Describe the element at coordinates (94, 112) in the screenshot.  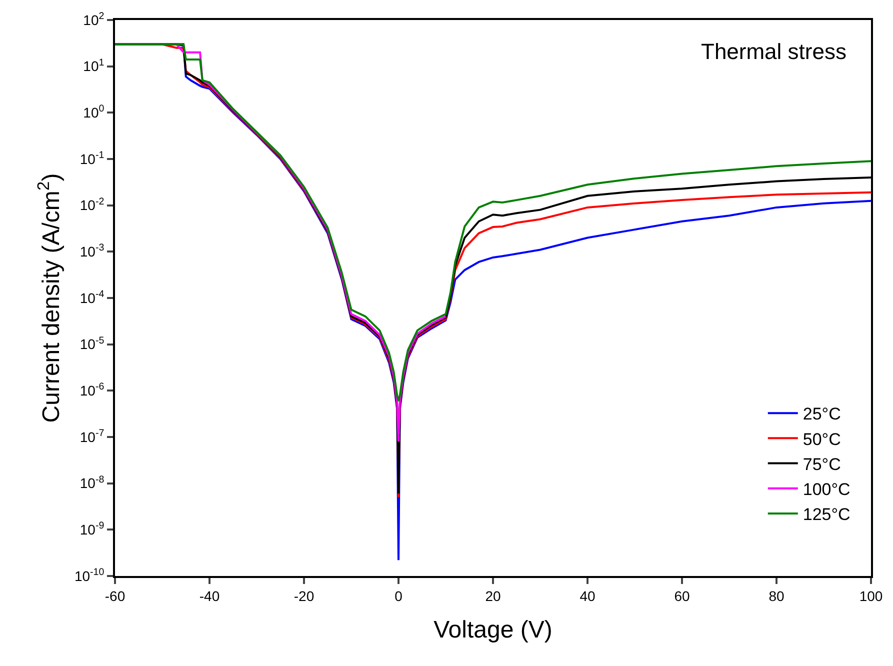
I see `y-tick-label: 10$^{0}$` at that location.